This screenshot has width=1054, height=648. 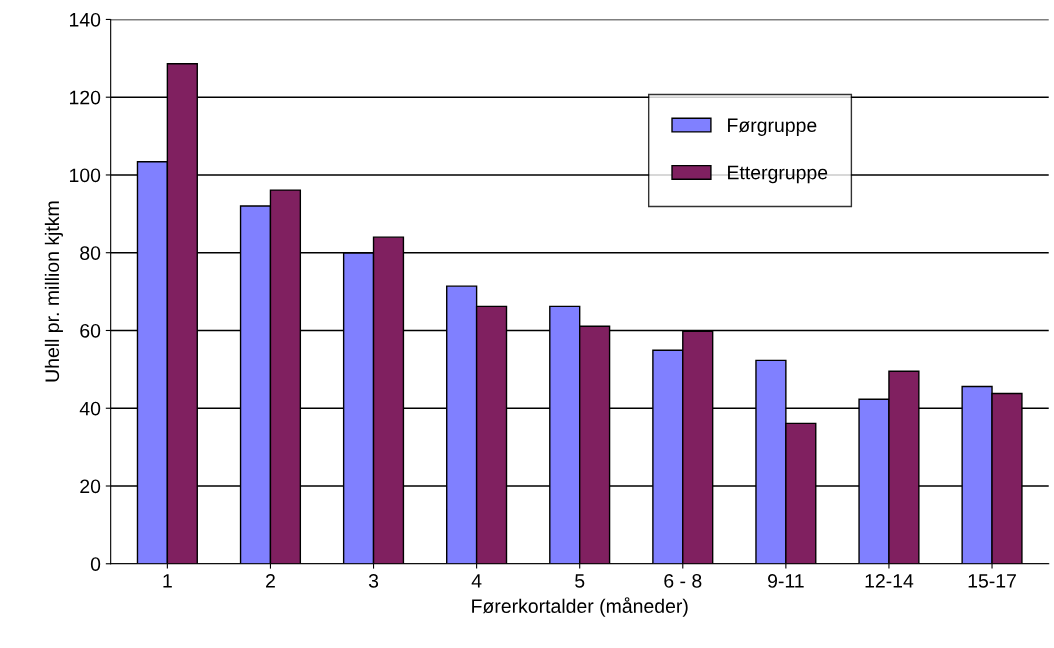 I want to click on legend-label: Ettergruppe, so click(x=778, y=174).